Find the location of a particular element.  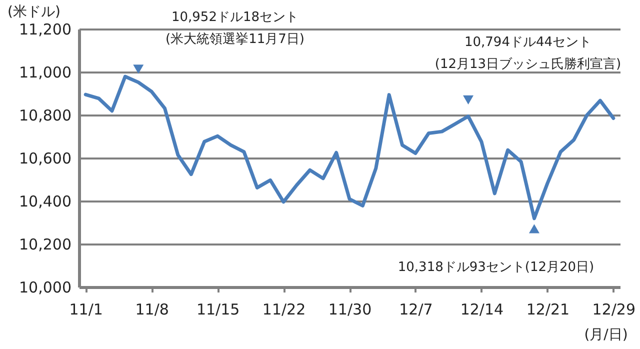

x-tick-label: 12/29 is located at coordinates (614, 309).